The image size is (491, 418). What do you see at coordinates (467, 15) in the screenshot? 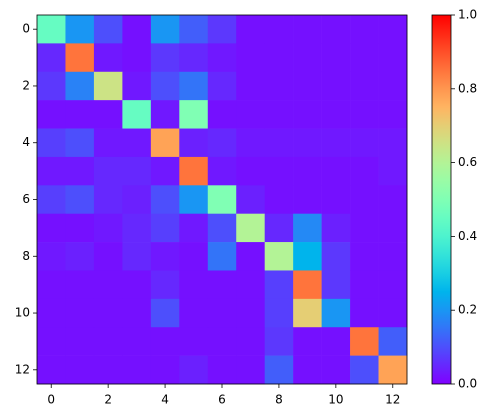
I see `colorbar-tick-label: 1.0` at bounding box center [467, 15].